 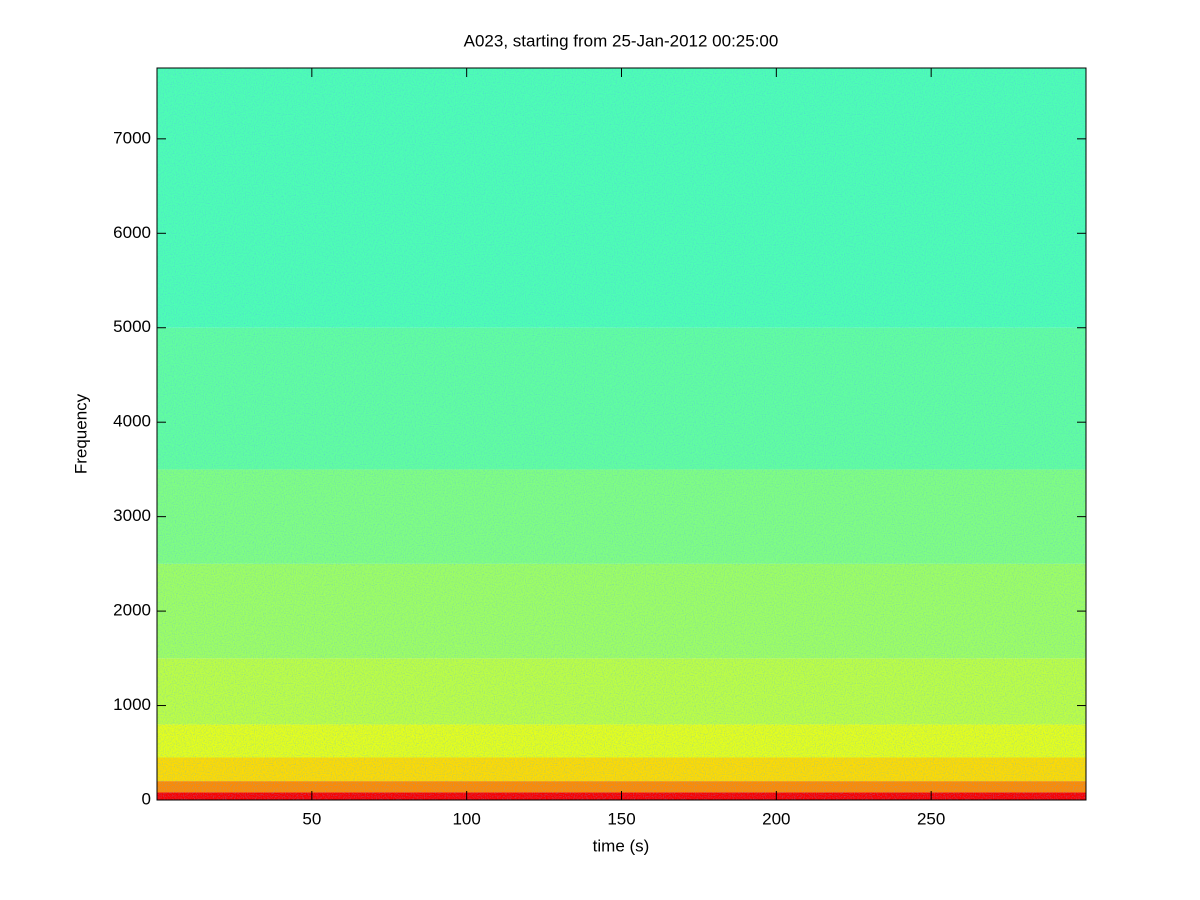 What do you see at coordinates (132, 137) in the screenshot?
I see `y-tick-label: 7000` at bounding box center [132, 137].